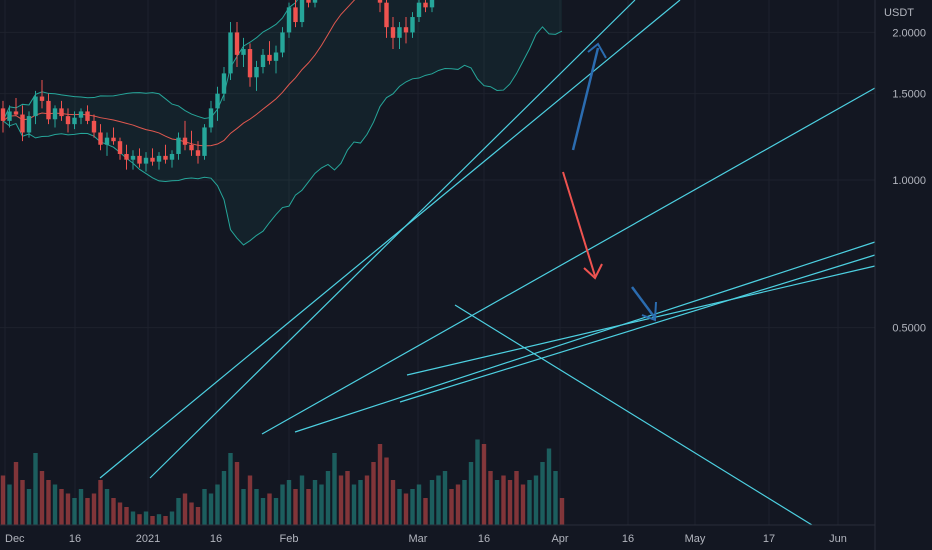  I want to click on volume-bars, so click(282, 482).